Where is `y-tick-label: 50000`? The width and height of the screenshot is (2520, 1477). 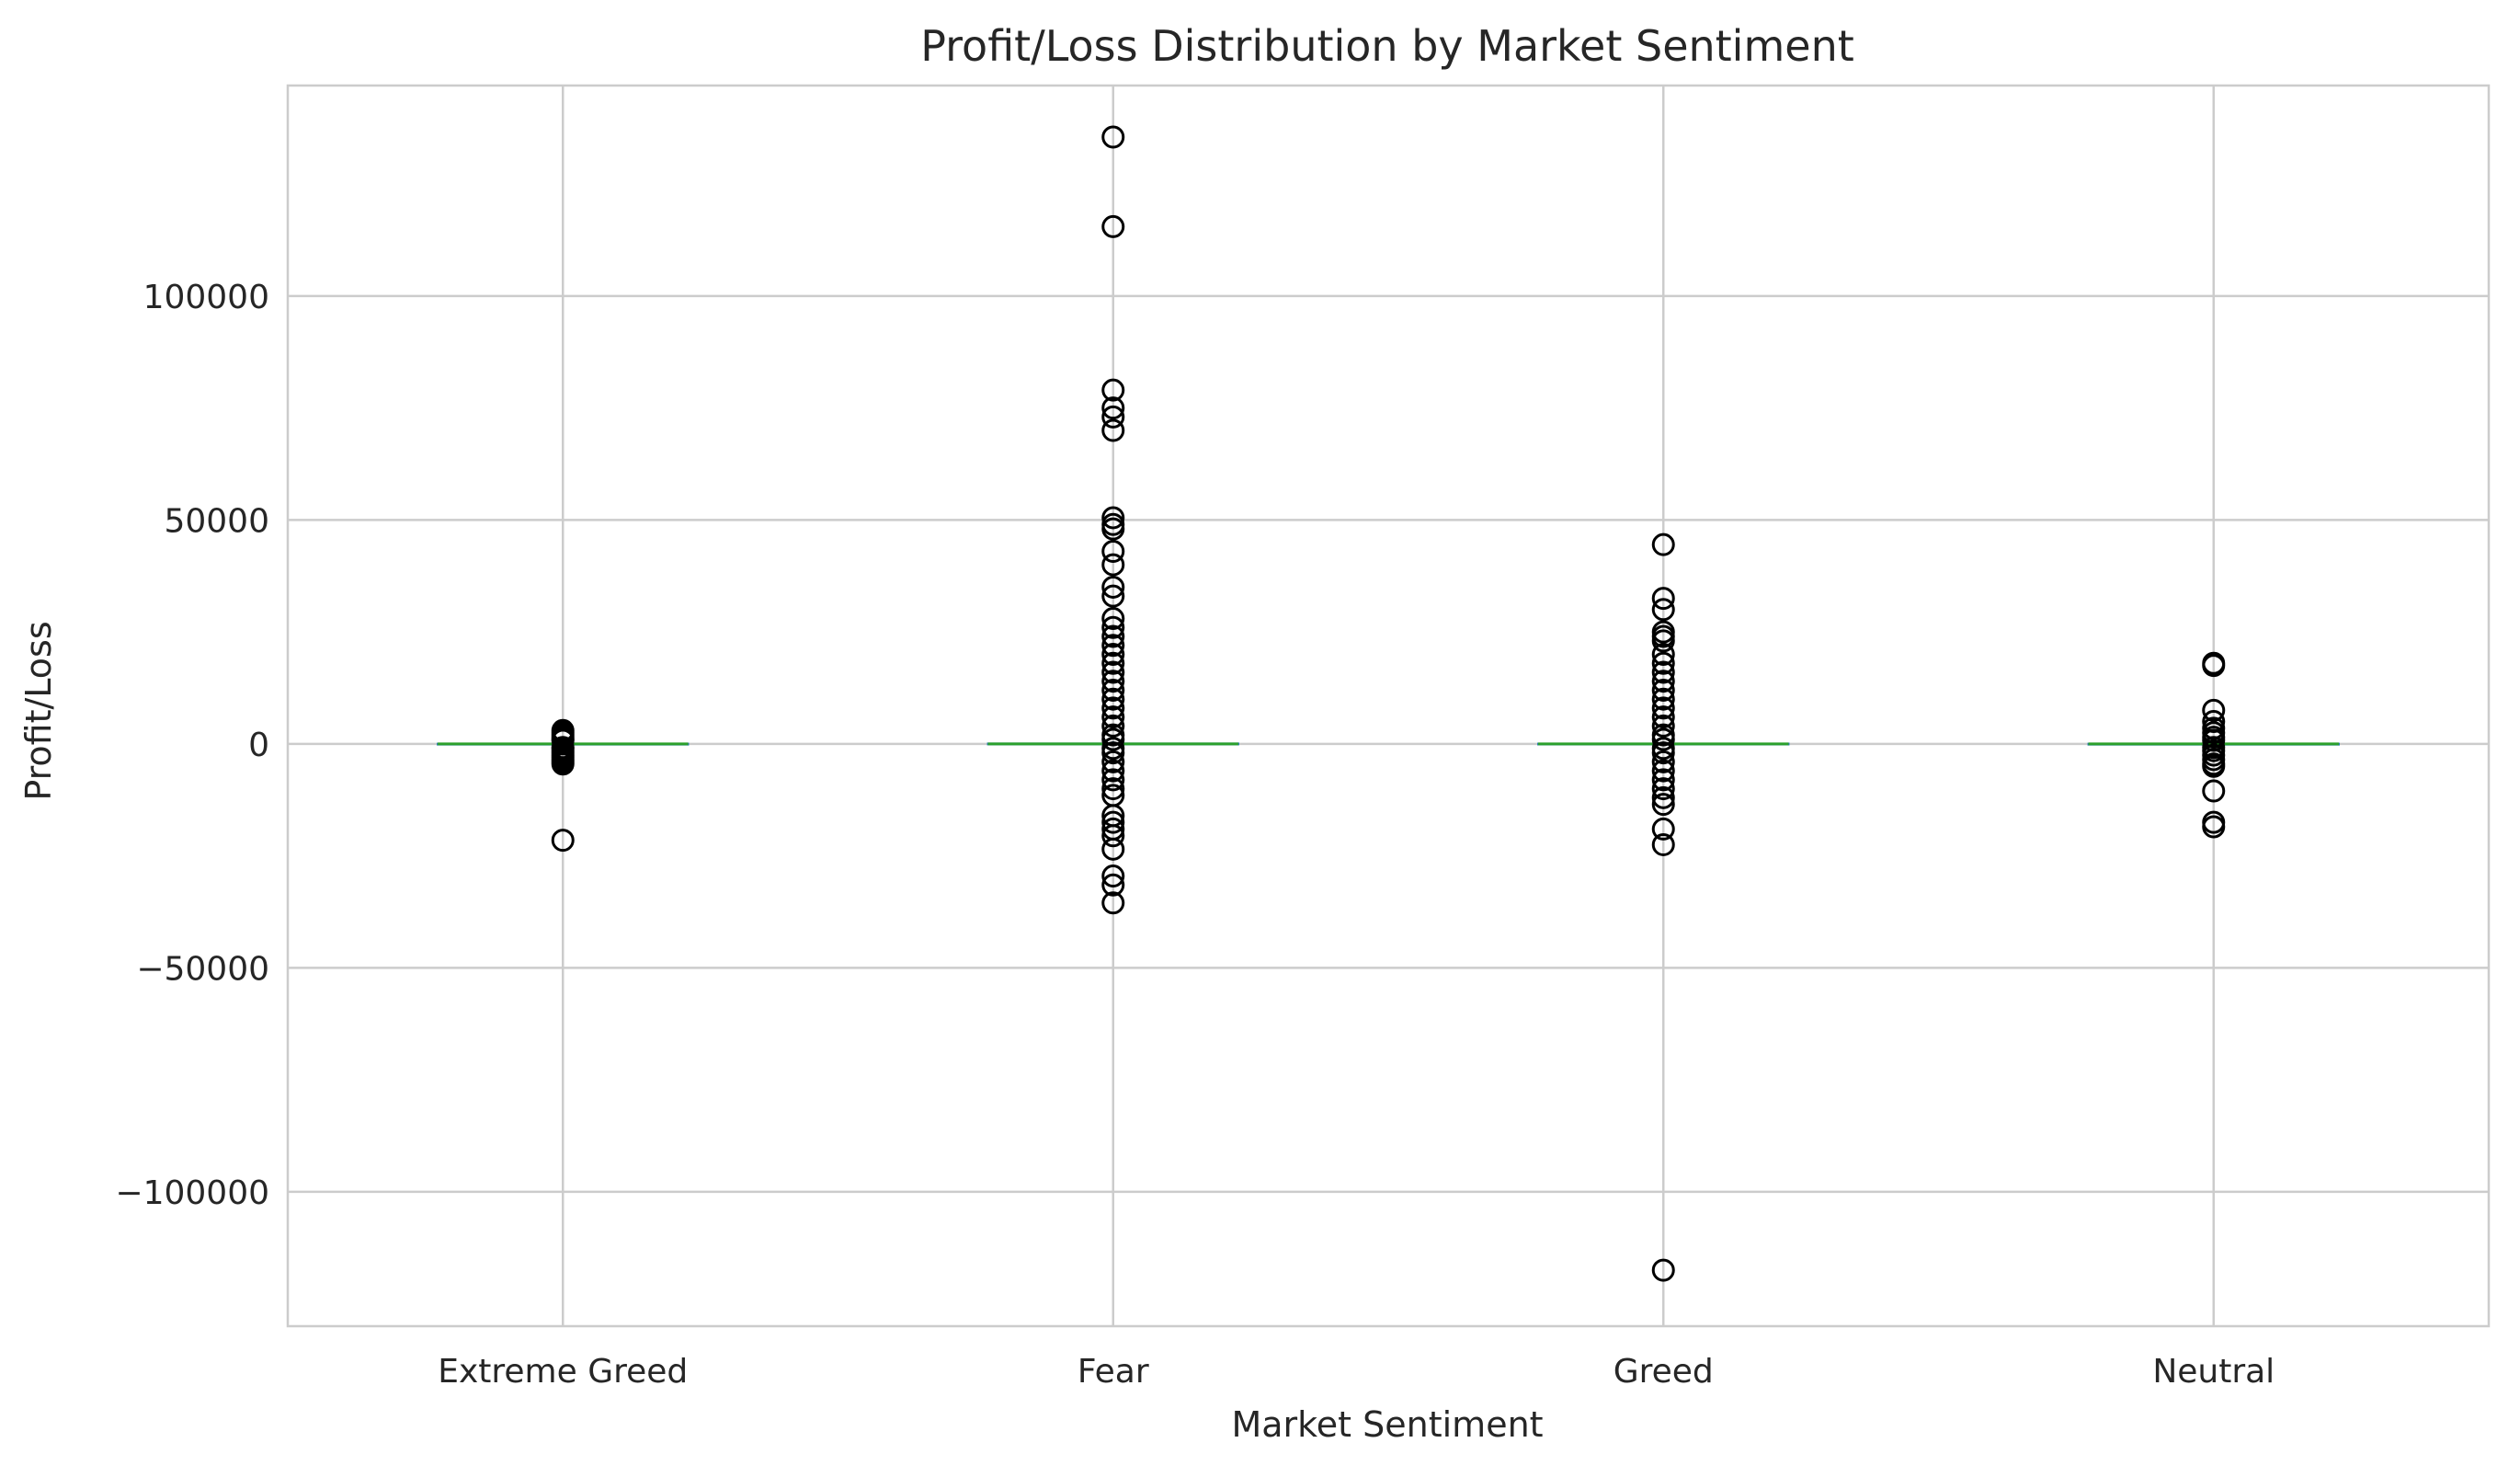 y-tick-label: 50000 is located at coordinates (216, 521).